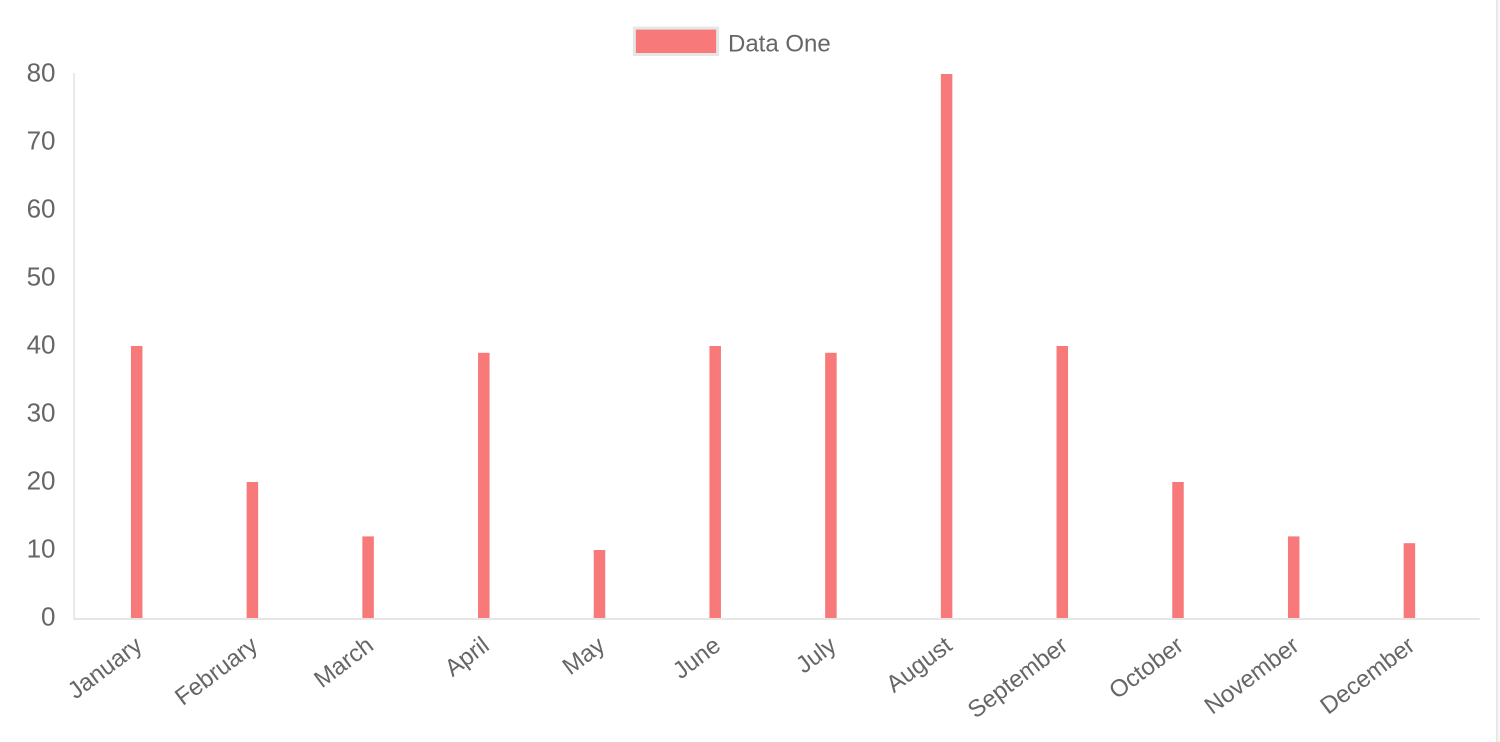 The height and width of the screenshot is (742, 1500). I want to click on svg-text: April, so click(467, 657).